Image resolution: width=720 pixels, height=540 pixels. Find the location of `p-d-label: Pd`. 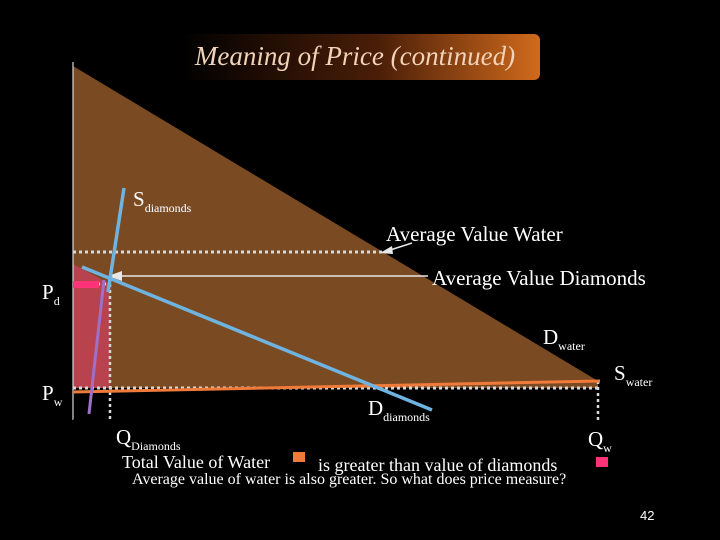

p-d-label: Pd is located at coordinates (51, 294).